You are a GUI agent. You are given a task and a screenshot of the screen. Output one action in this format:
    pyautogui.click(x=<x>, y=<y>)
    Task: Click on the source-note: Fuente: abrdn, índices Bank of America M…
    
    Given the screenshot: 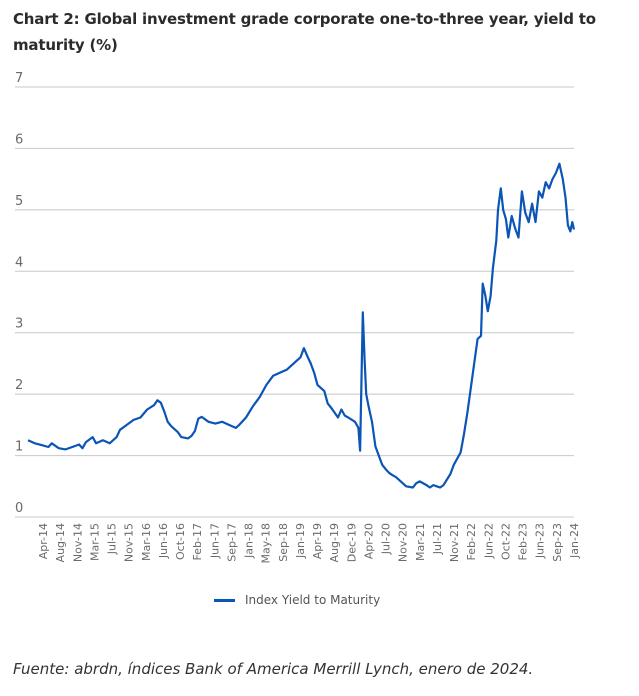 What is the action you would take?
    pyautogui.click(x=273, y=669)
    